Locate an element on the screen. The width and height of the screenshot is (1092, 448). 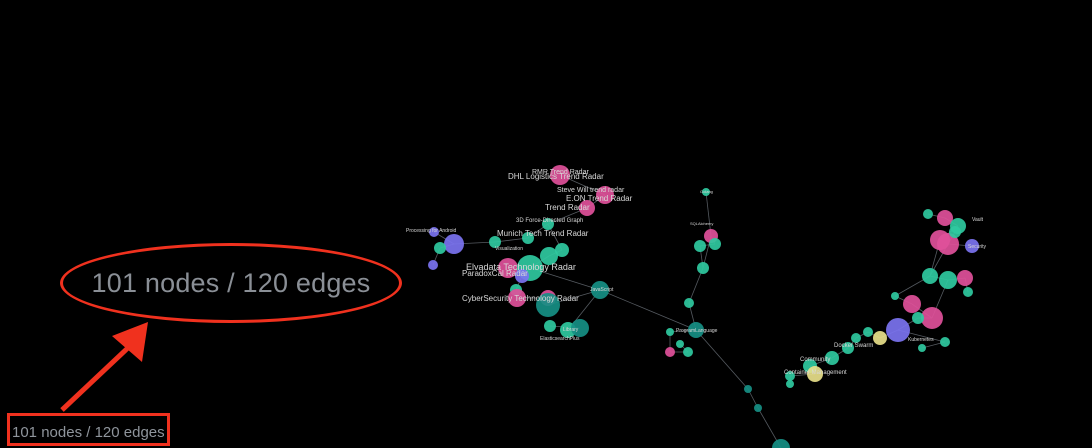
graph-node-label: E.ON Trend Radar is located at coordinates (599, 198).